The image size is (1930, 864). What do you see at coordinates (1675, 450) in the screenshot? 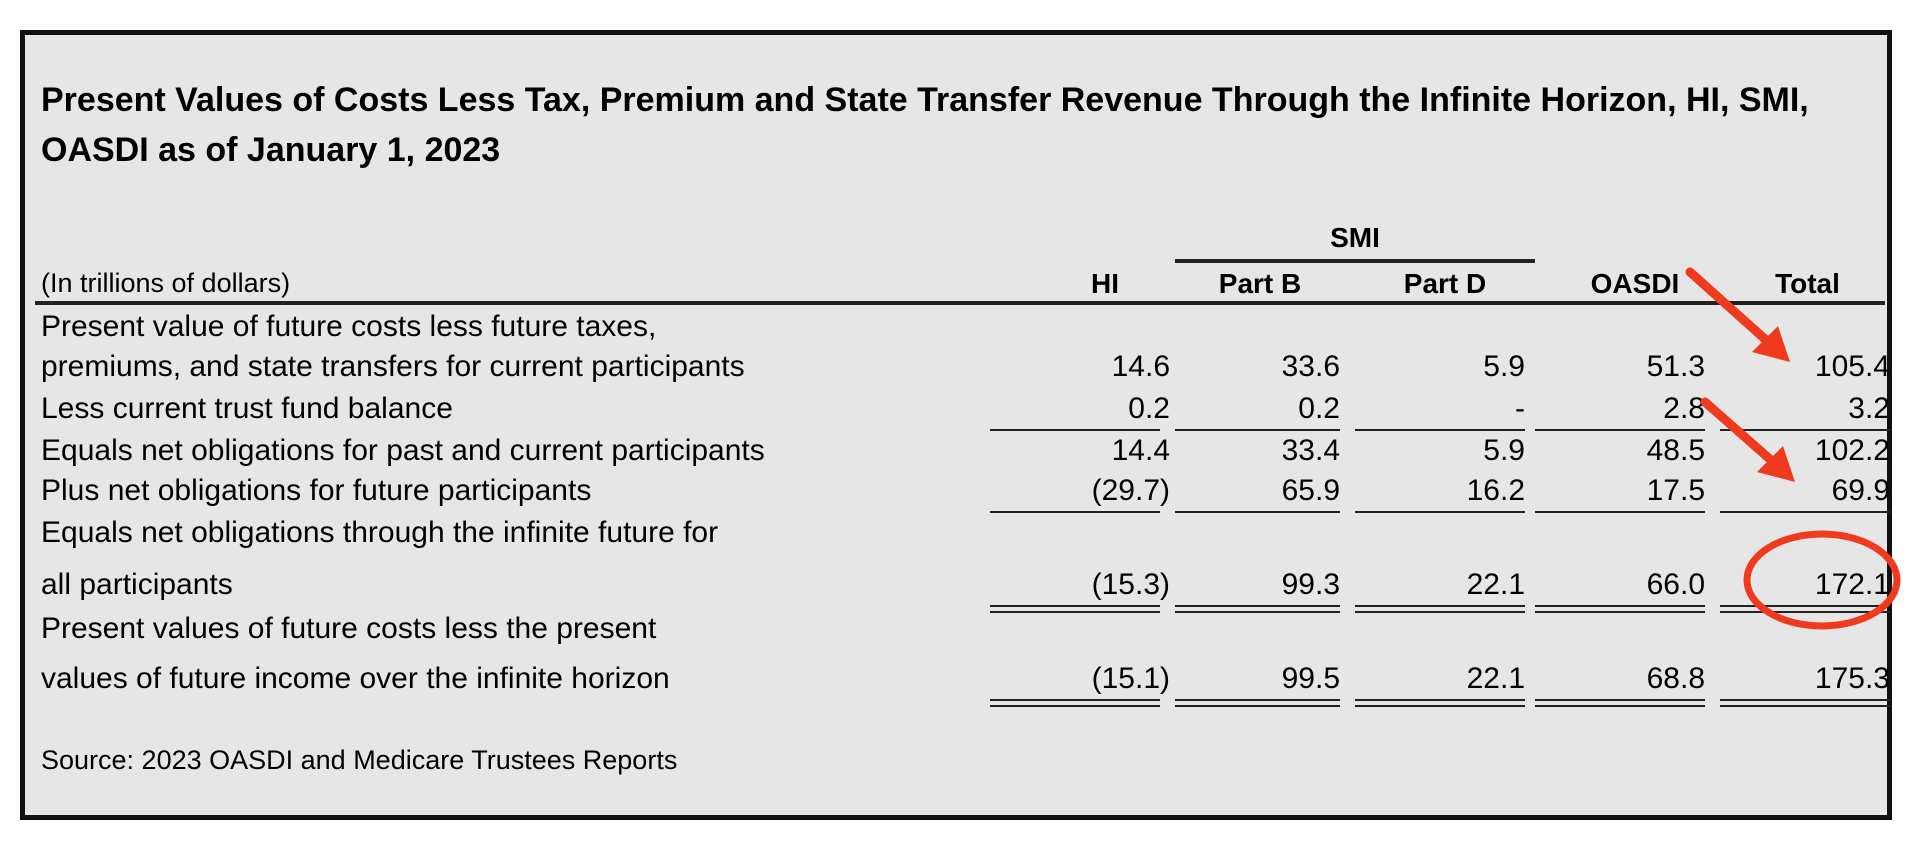
I see `table-cell: 48.5` at bounding box center [1675, 450].